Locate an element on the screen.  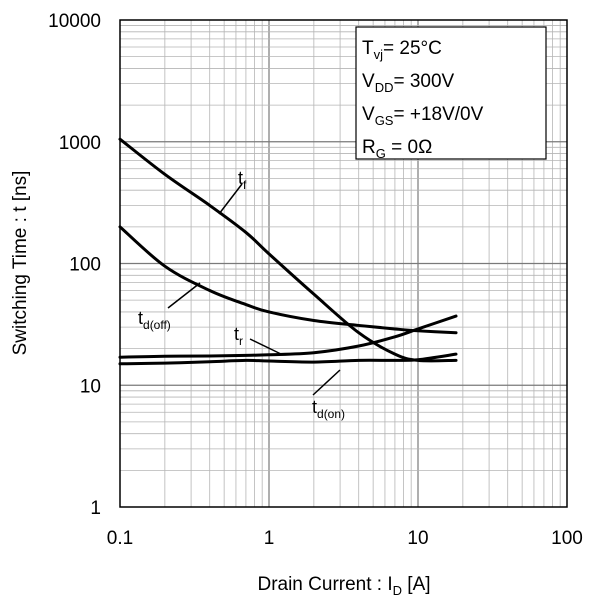
series-line-doff is located at coordinates (288, 280).